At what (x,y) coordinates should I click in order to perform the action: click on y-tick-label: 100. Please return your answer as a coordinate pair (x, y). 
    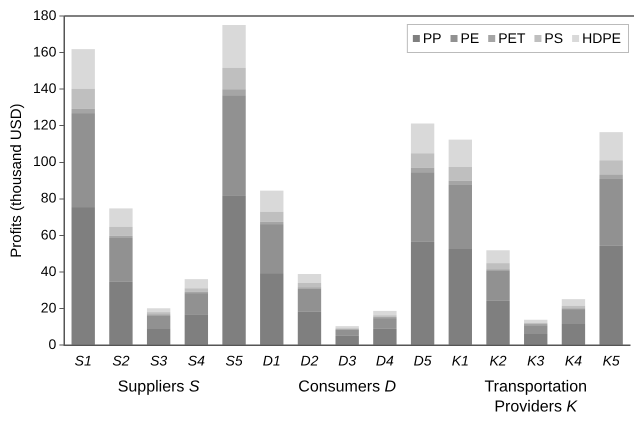
    Looking at the image, I should click on (45, 161).